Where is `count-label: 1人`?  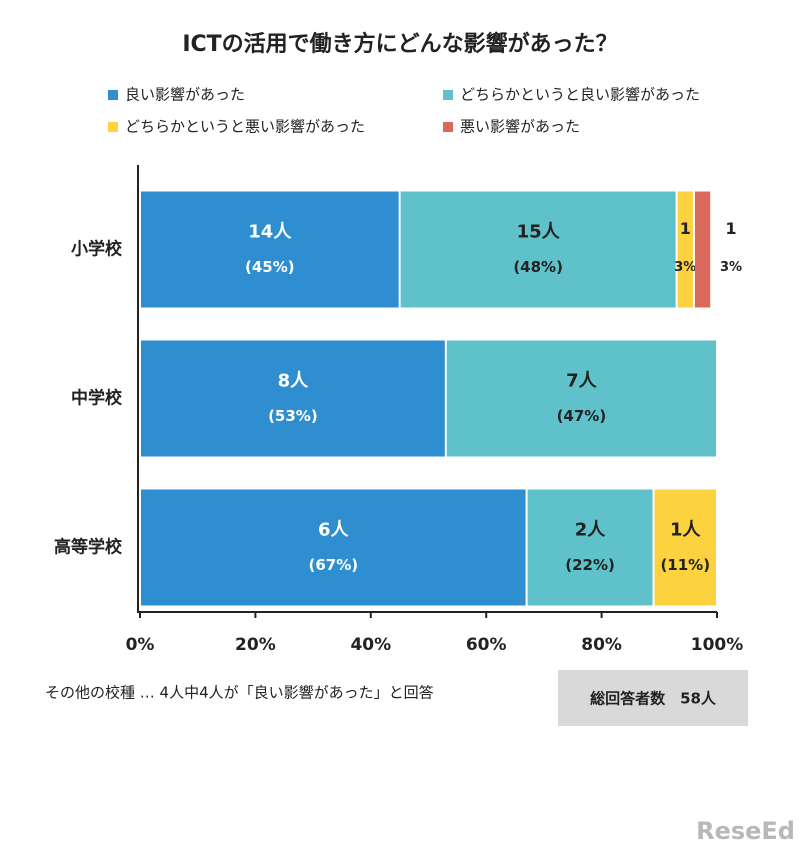
count-label: 1人 is located at coordinates (686, 530).